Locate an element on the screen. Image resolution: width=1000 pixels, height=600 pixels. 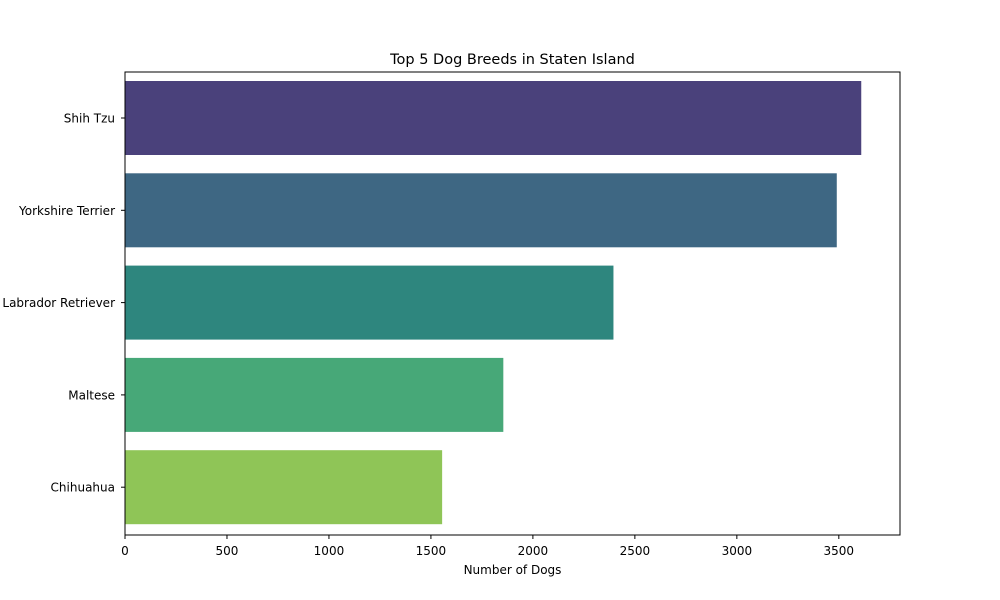
bar-maltese is located at coordinates (314, 394).